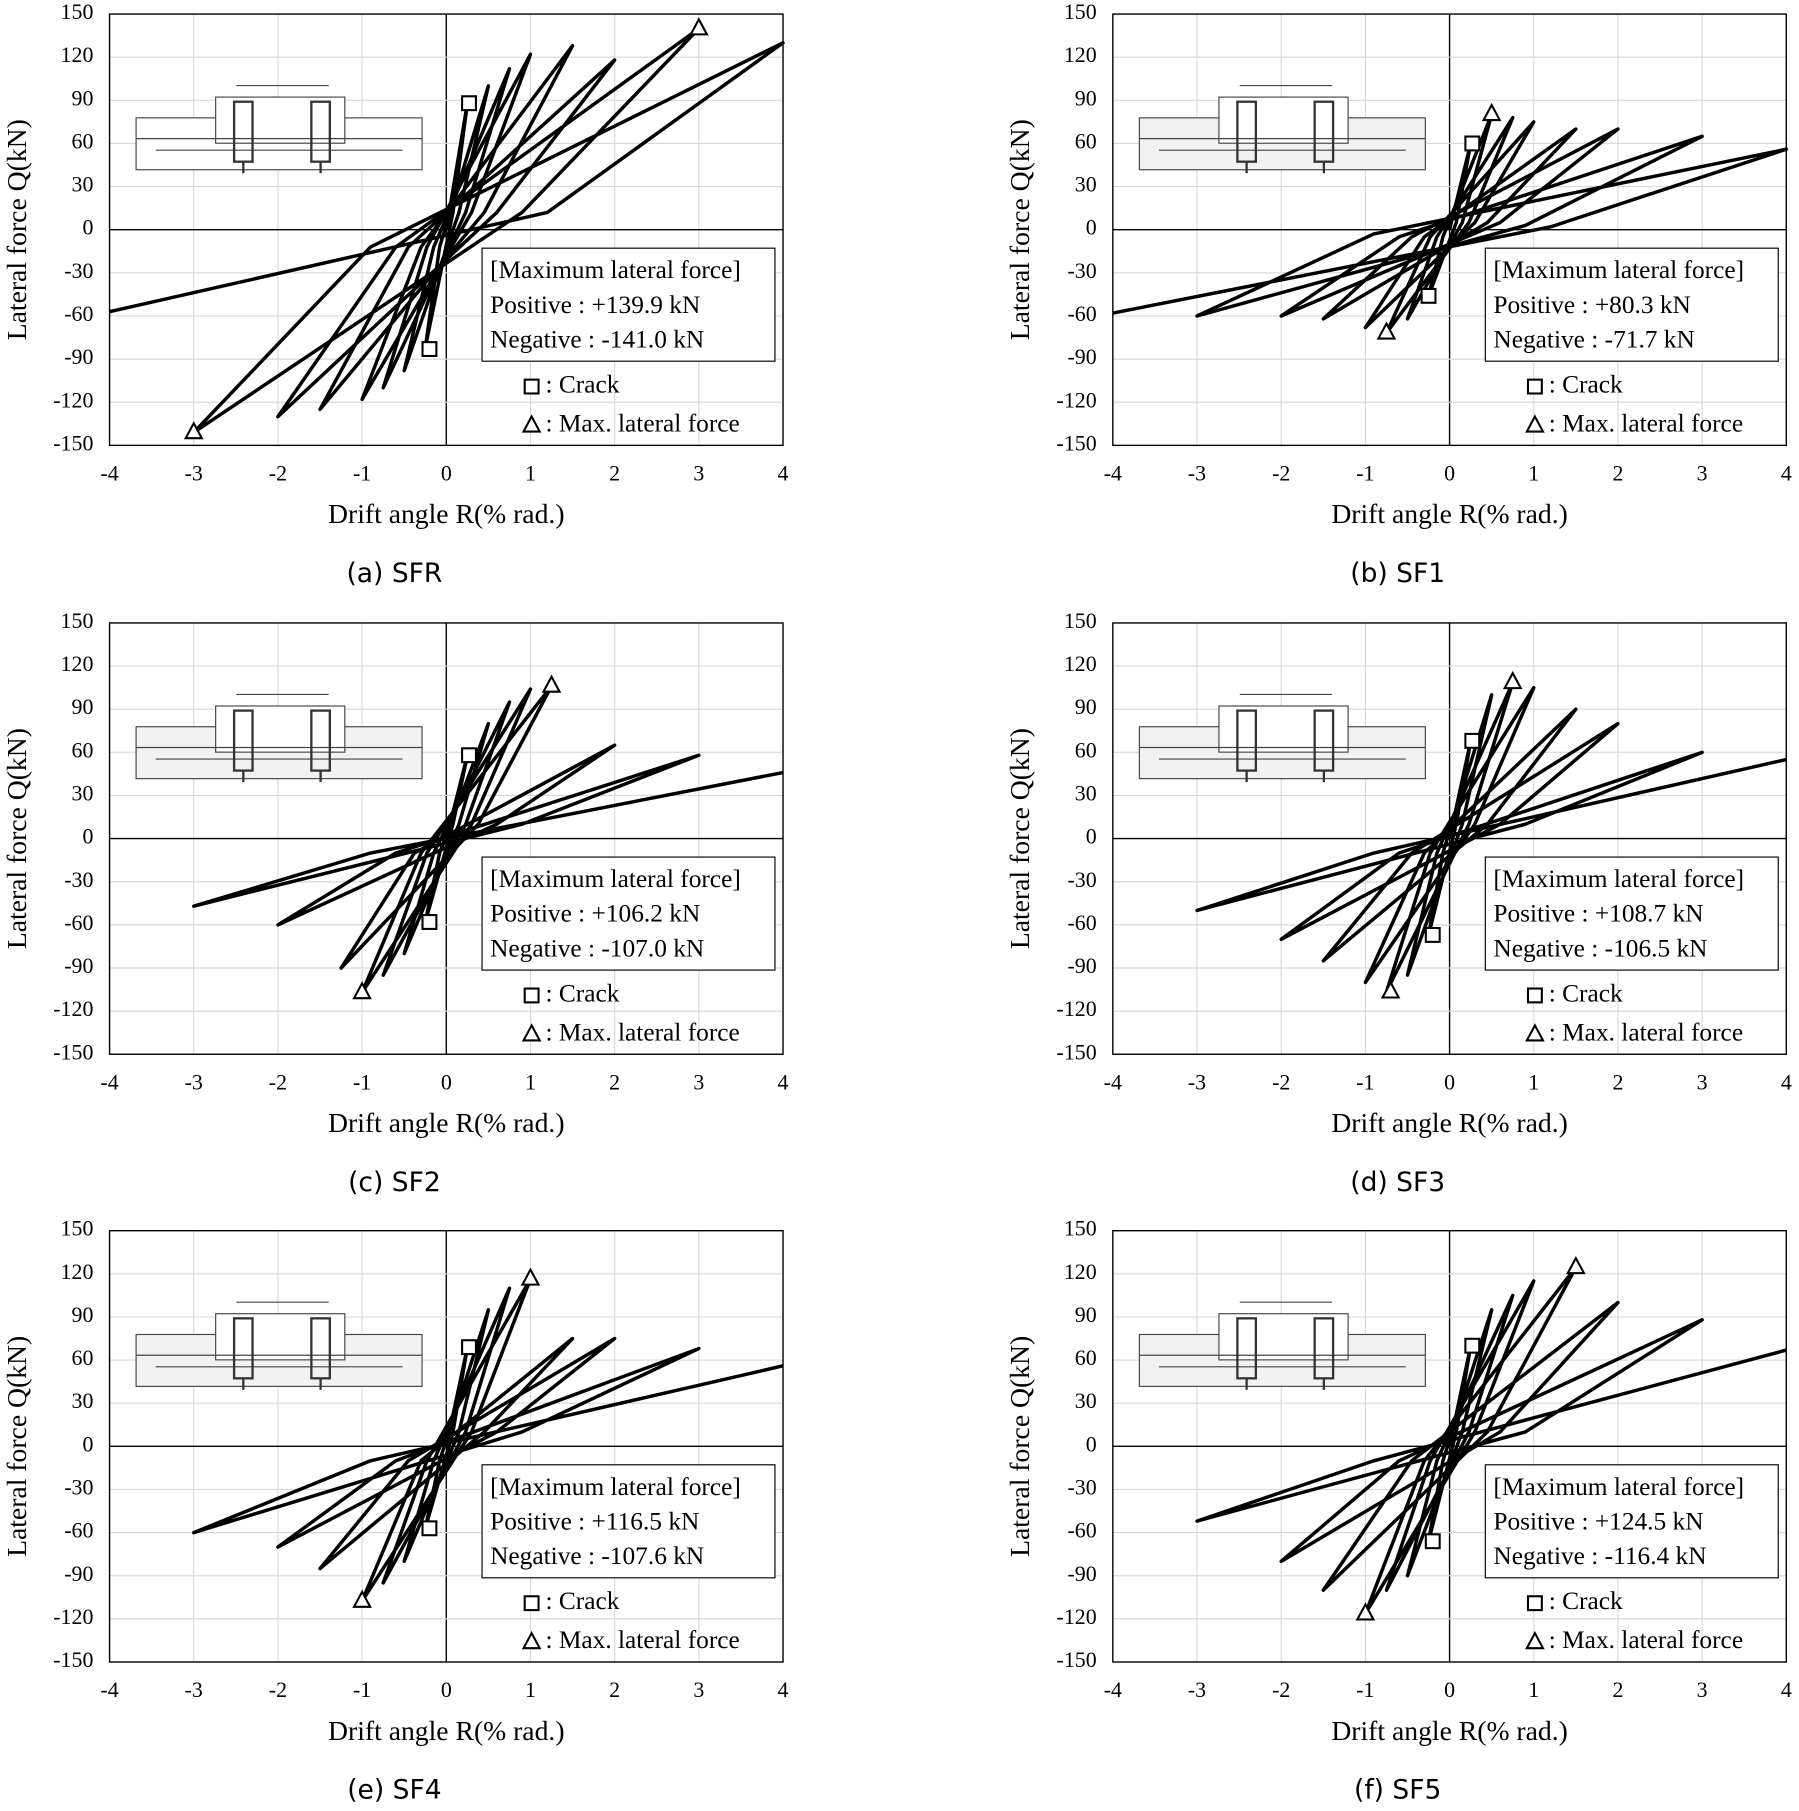 This screenshot has height=1811, width=1799. I want to click on legend-label: : Crack, so click(1586, 1601).